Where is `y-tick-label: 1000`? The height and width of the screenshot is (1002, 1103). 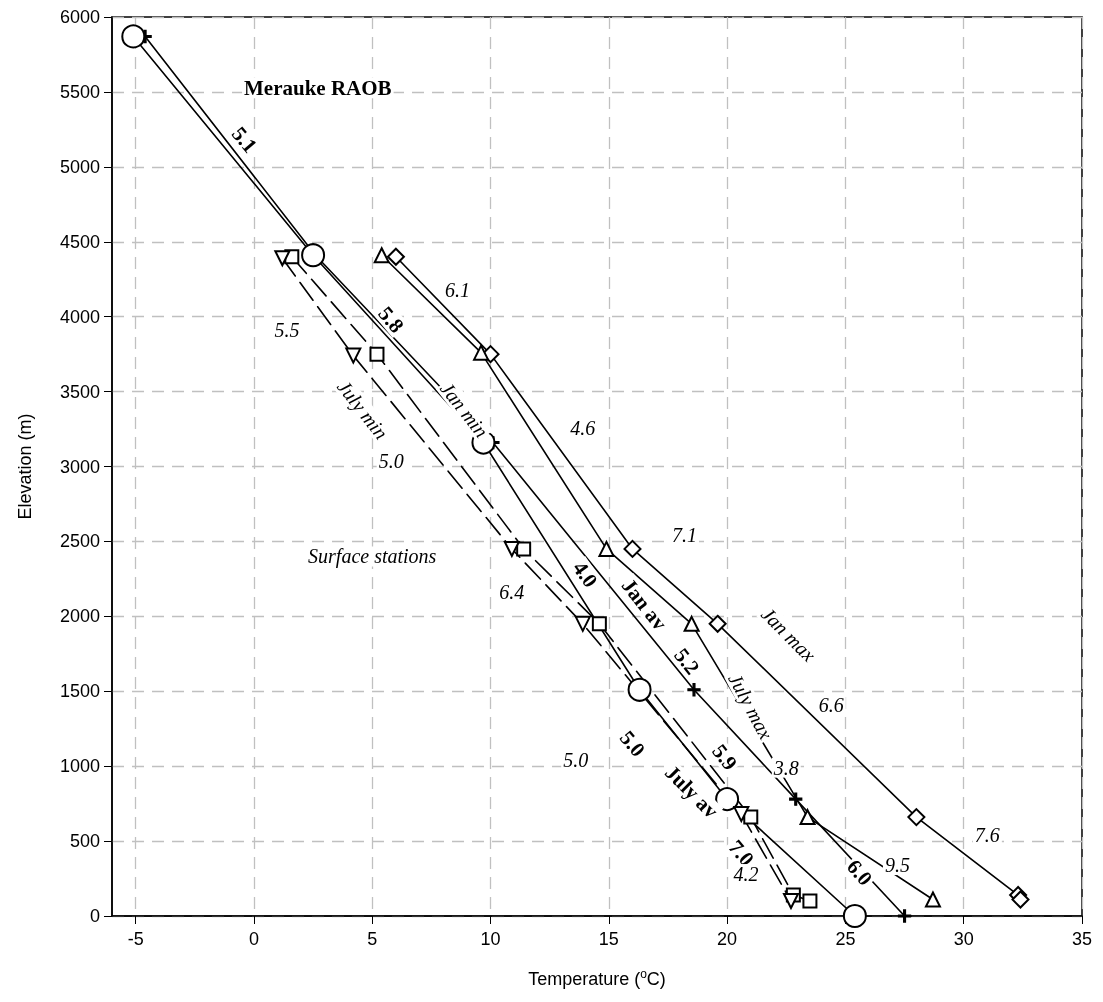 y-tick-label: 1000 is located at coordinates (79, 766).